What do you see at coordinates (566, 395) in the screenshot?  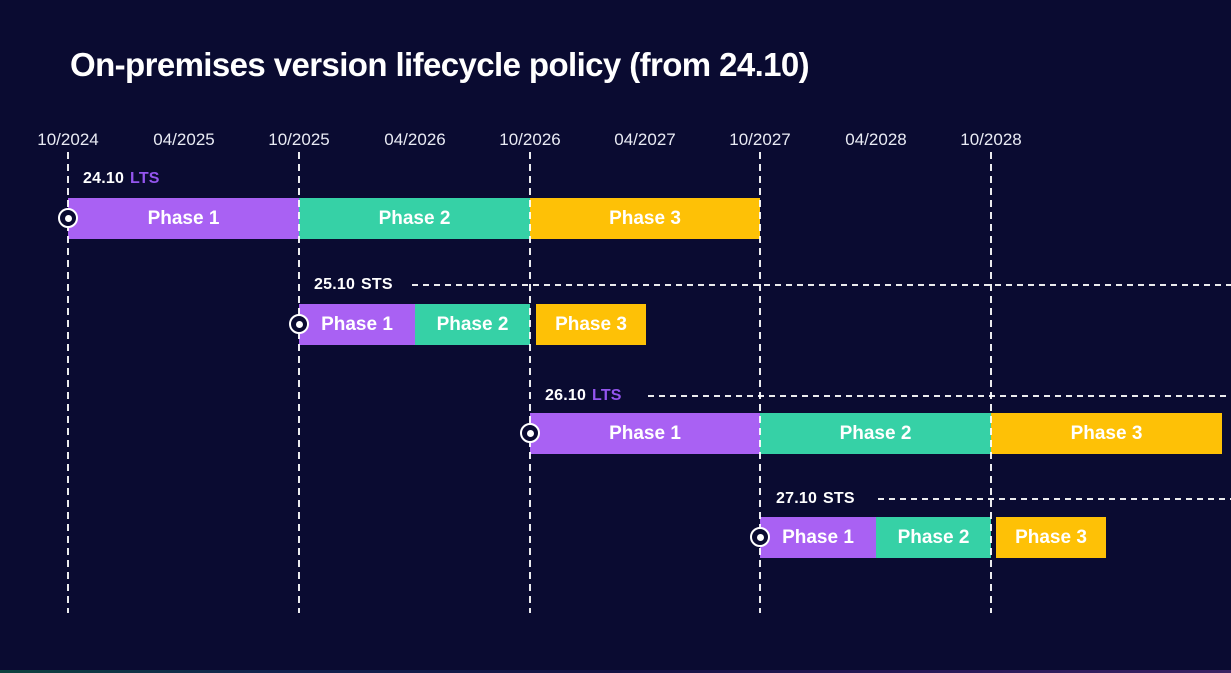 I see `version-number: 26.10` at bounding box center [566, 395].